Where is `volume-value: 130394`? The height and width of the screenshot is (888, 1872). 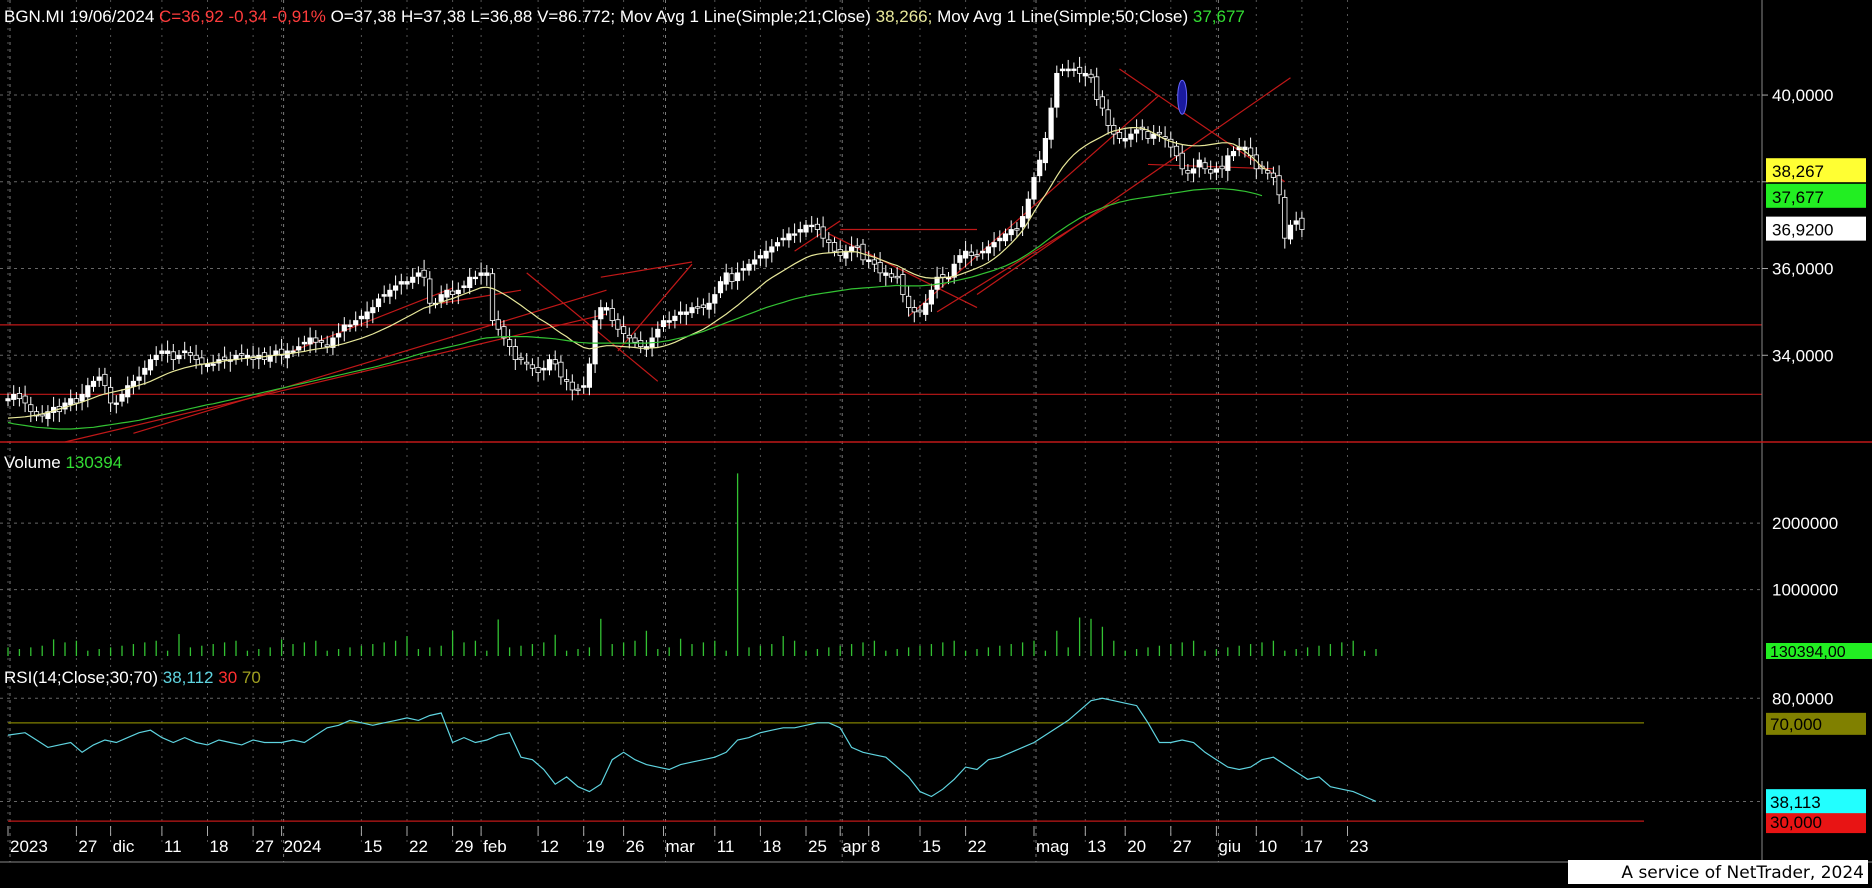 volume-value: 130394 is located at coordinates (93, 462).